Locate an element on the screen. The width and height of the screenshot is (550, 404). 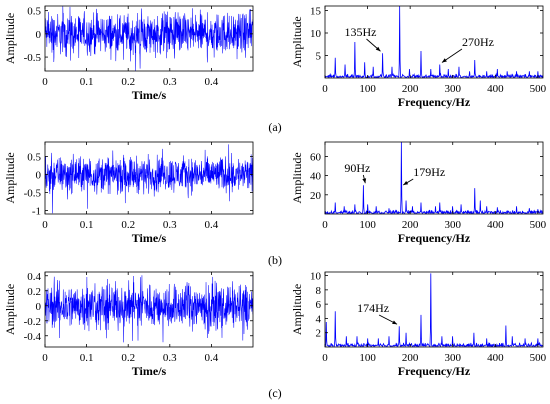
y-tick-label: 60 is located at coordinates (316, 157).